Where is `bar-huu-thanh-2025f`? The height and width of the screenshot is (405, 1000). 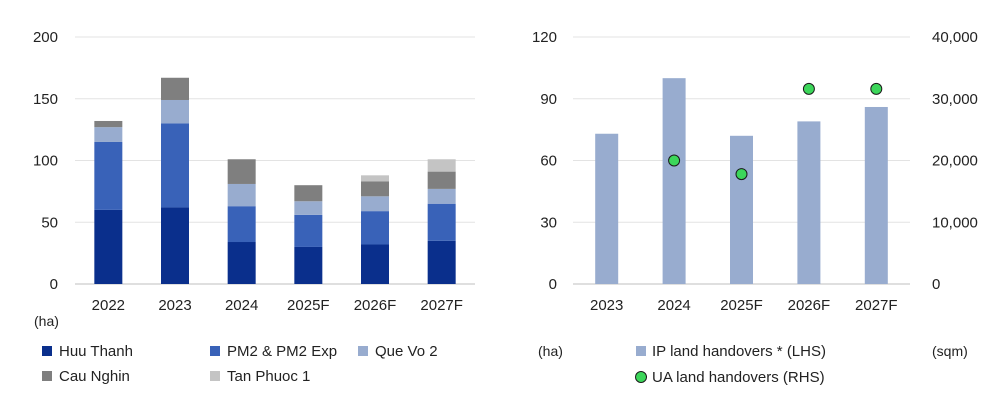 bar-huu-thanh-2025f is located at coordinates (308, 265).